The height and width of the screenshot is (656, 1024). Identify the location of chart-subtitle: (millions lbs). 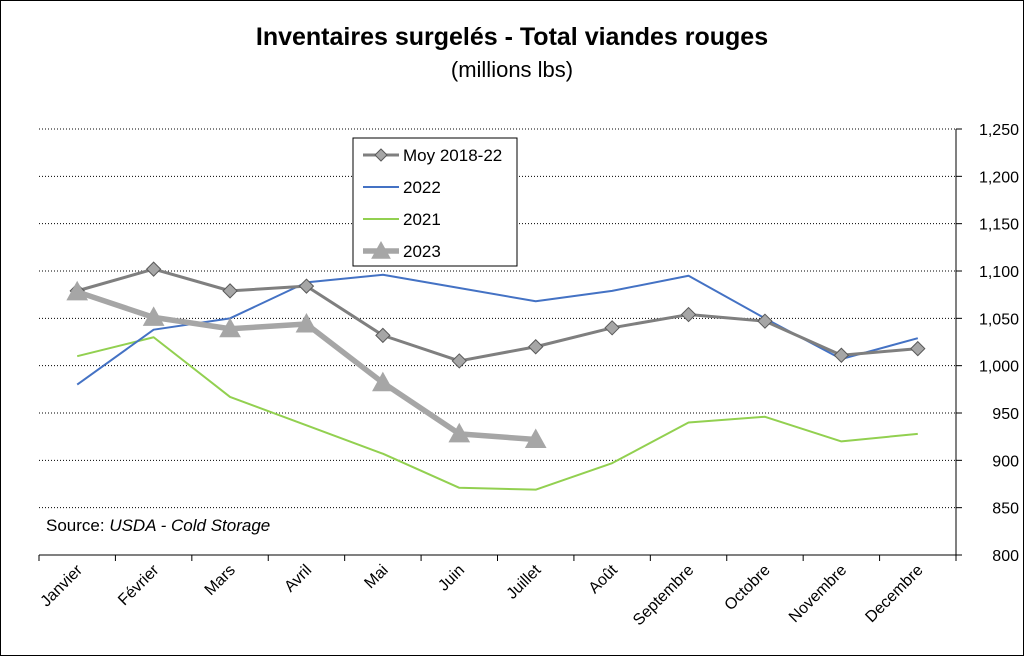
(512, 69).